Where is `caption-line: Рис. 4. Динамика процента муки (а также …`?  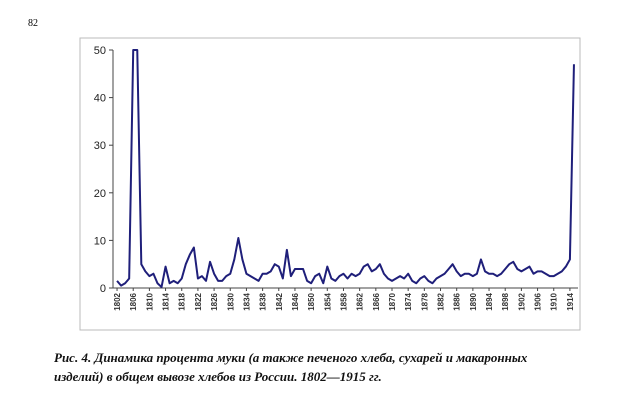 caption-line: Рис. 4. Динамика процента муки (а также … is located at coordinates (291, 357).